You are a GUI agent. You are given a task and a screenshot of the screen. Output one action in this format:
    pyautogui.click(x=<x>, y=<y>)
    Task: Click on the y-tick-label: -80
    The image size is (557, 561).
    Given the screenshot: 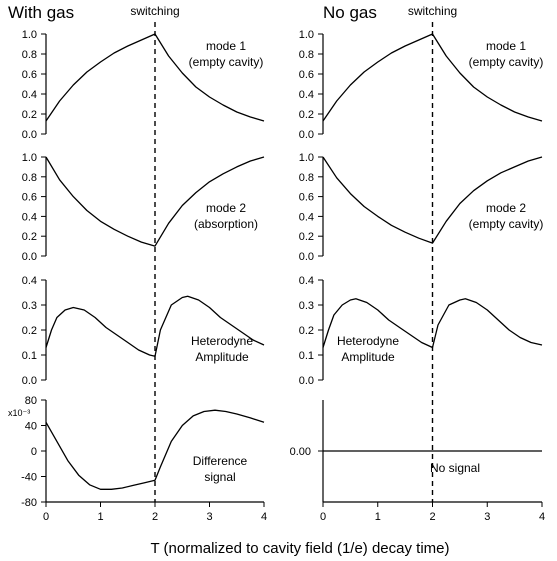 What is the action you would take?
    pyautogui.click(x=29, y=503)
    